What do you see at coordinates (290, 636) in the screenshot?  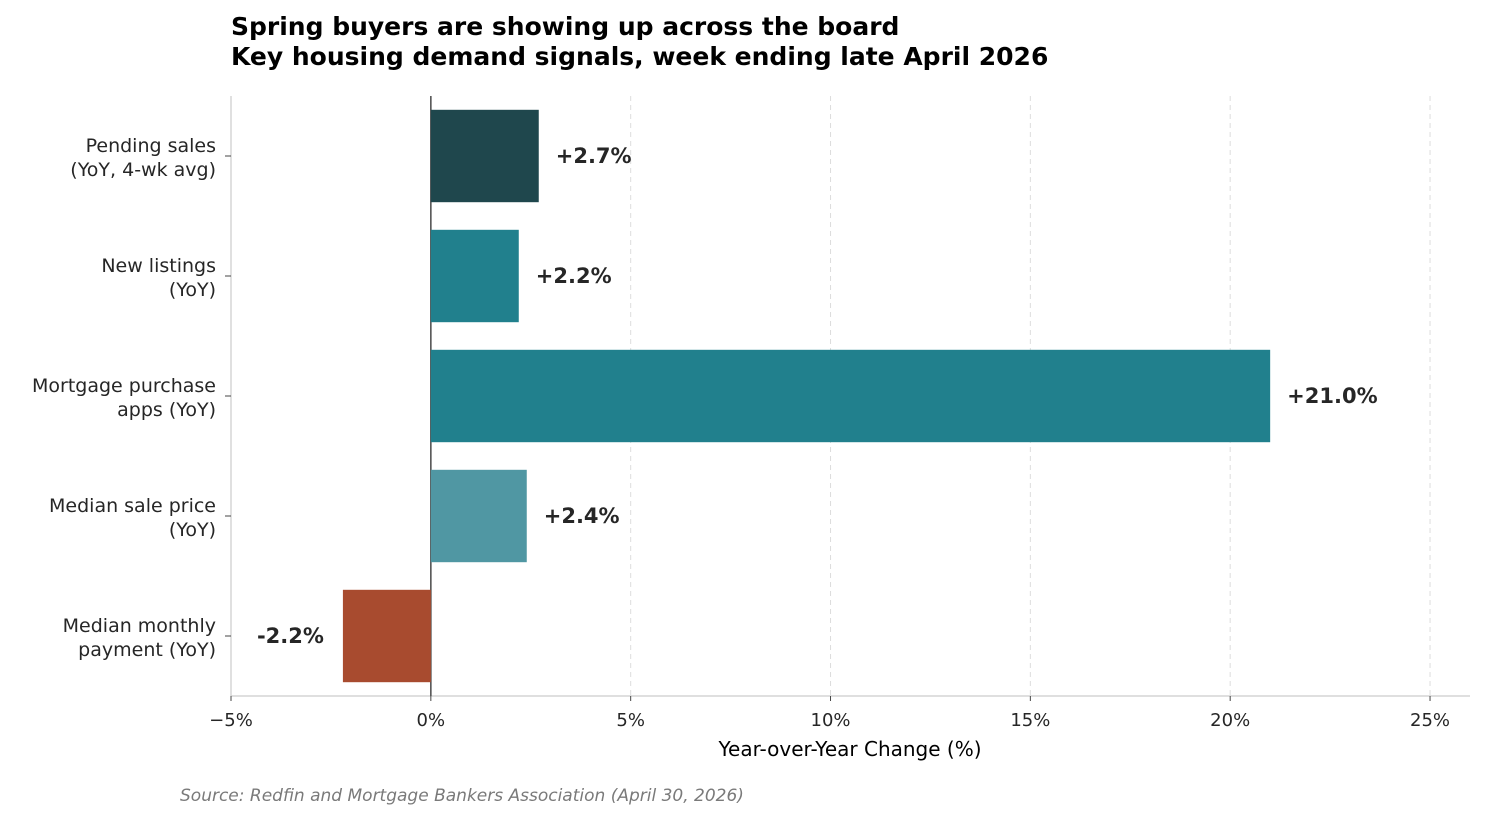 I see `value-label: -2.2%` at bounding box center [290, 636].